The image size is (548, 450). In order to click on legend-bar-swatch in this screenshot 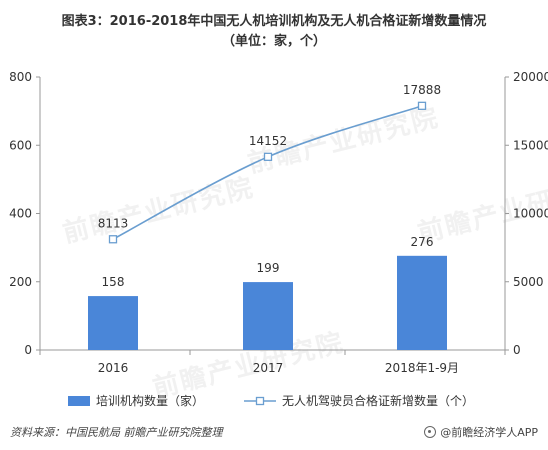, I will do `click(79, 401)`.